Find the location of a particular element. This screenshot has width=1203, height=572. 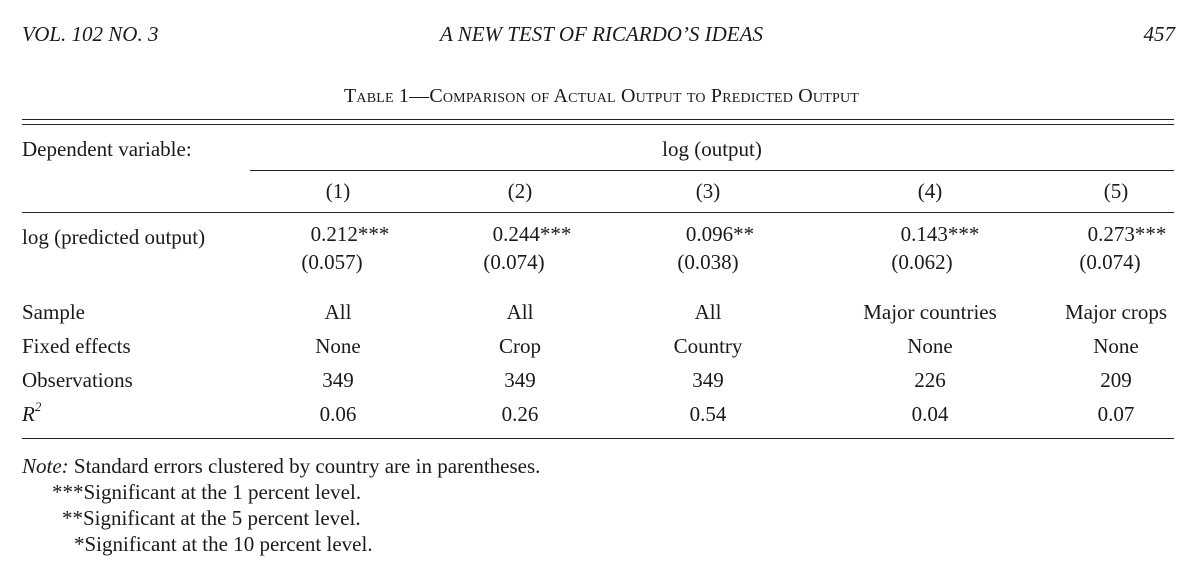

obs-1: 349 is located at coordinates (338, 380).